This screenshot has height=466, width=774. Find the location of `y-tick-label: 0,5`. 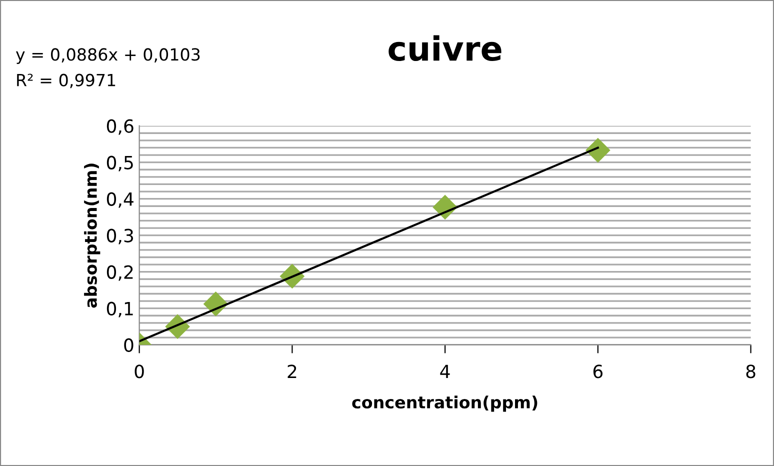

y-tick-label: 0,5 is located at coordinates (119, 164).